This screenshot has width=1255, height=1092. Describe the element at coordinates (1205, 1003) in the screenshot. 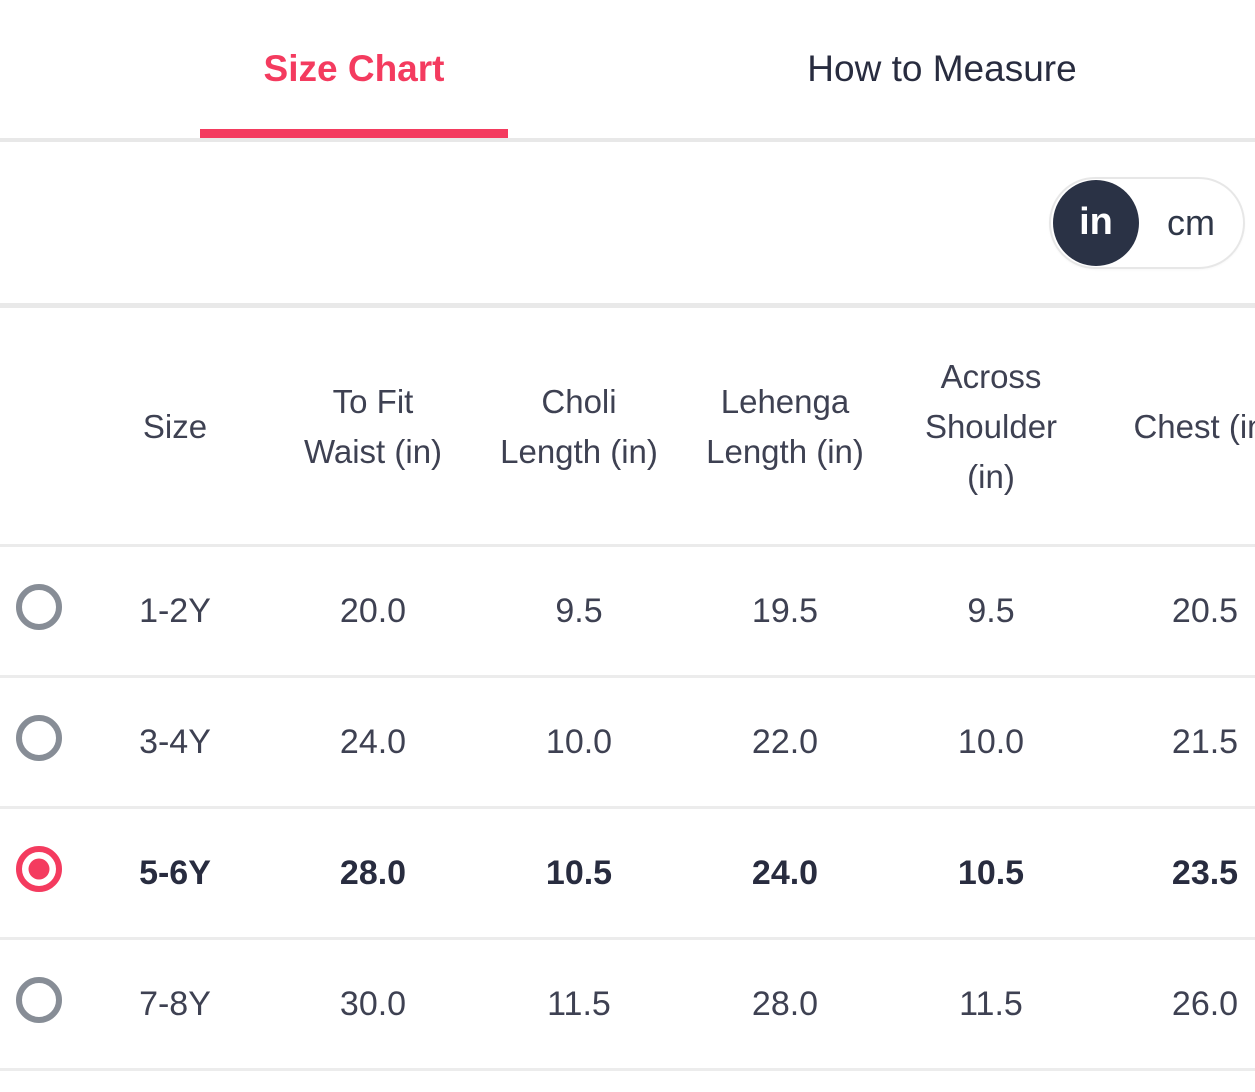

I see `value-cell: 26.0` at that location.